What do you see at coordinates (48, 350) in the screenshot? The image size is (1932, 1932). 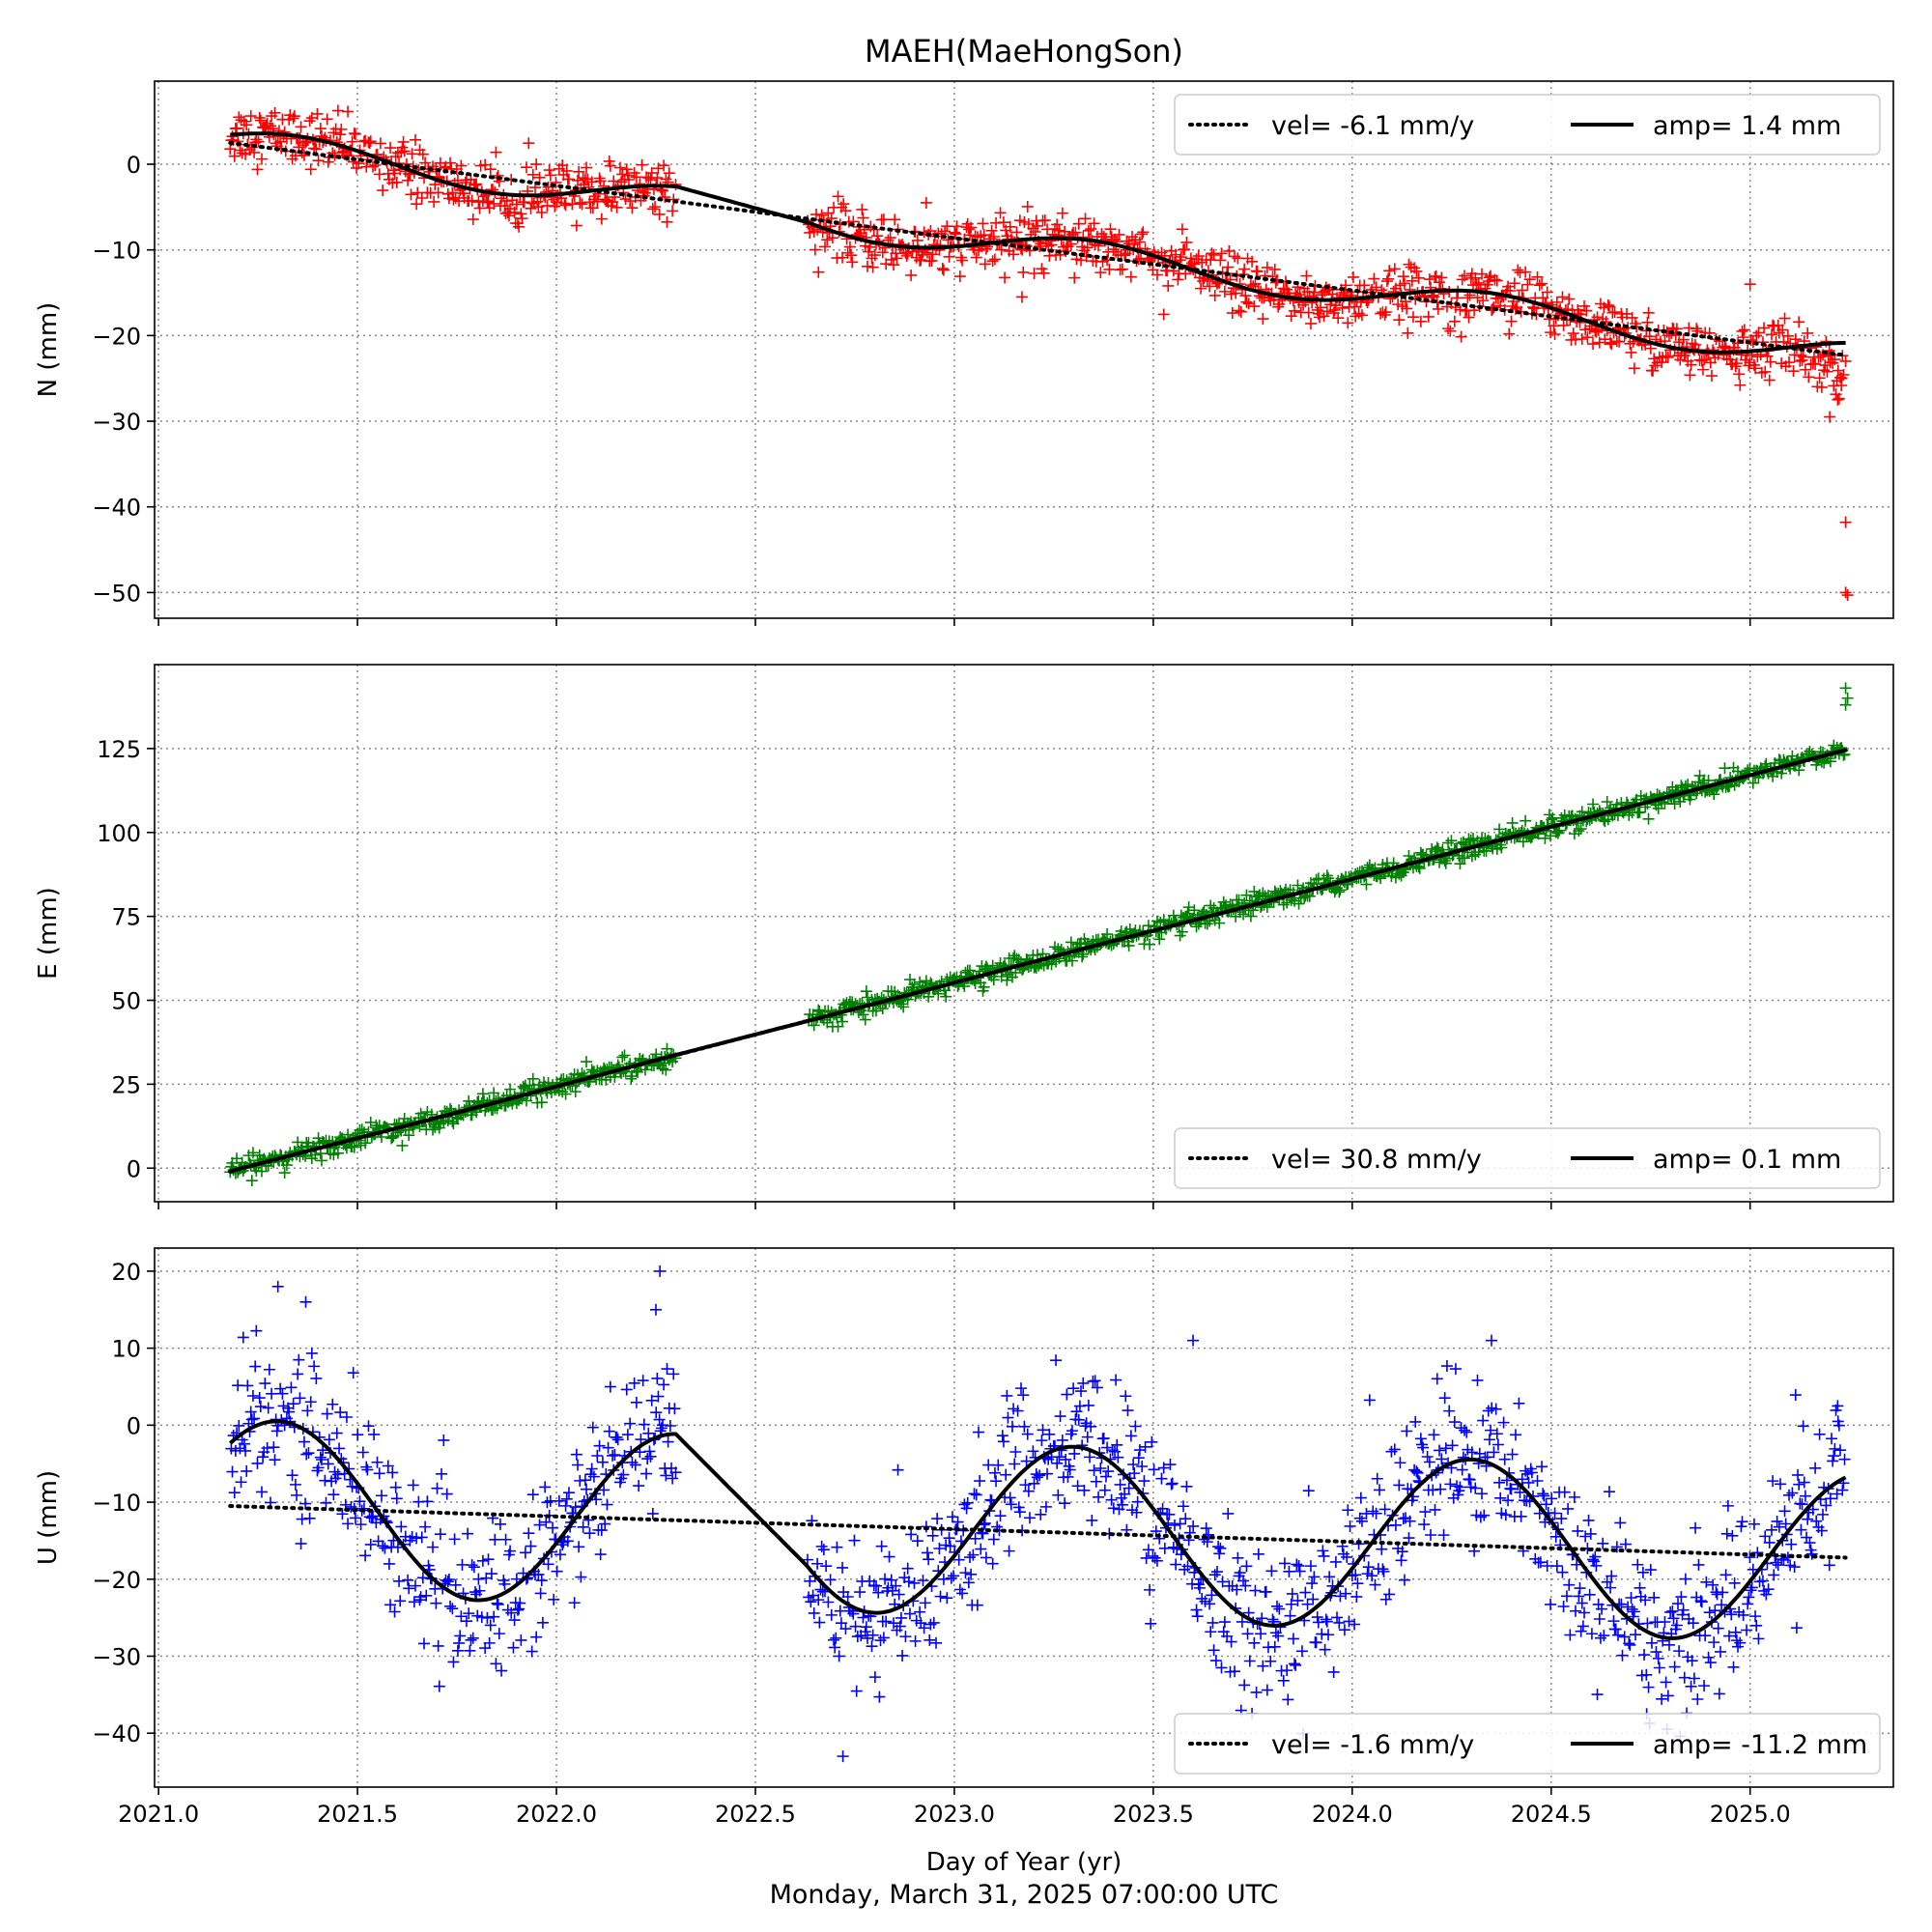 I see `y-axis-label: N (mm)` at bounding box center [48, 350].